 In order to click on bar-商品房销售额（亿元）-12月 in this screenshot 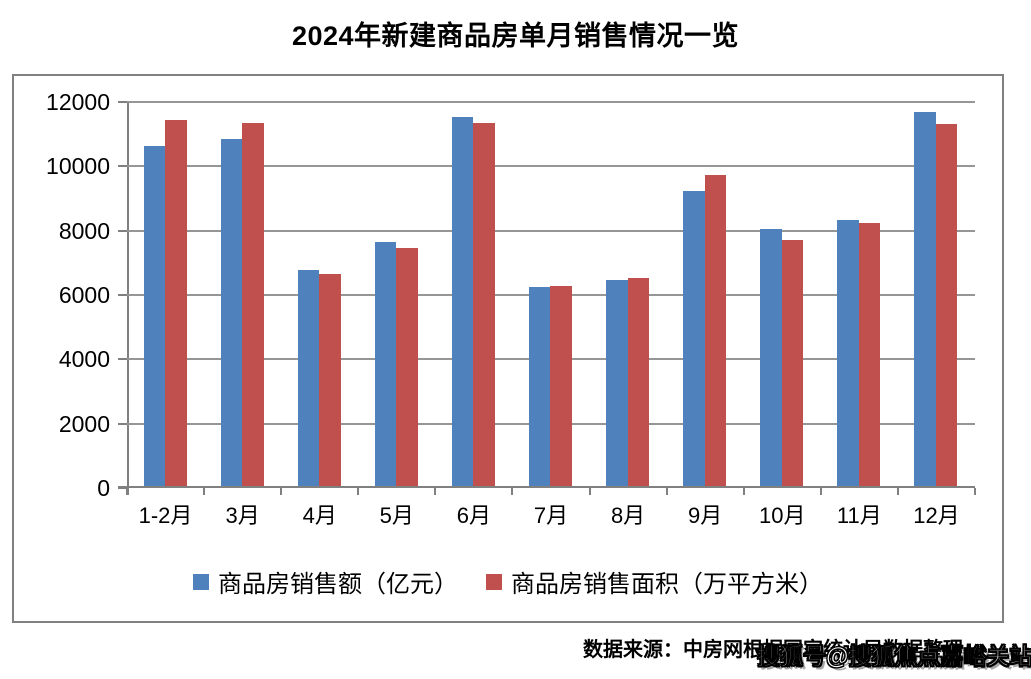, I will do `click(925, 299)`.